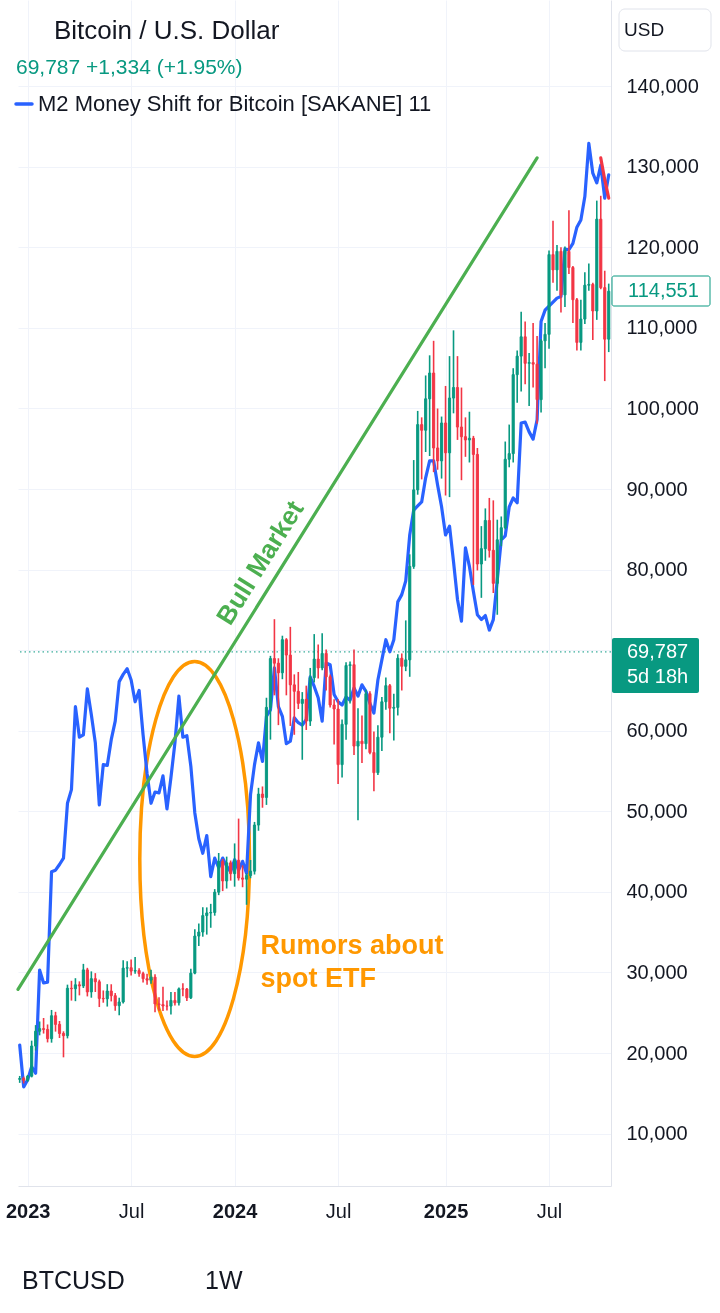  Describe the element at coordinates (662, 85) in the screenshot. I see `y-tick-label: 140,000` at that location.